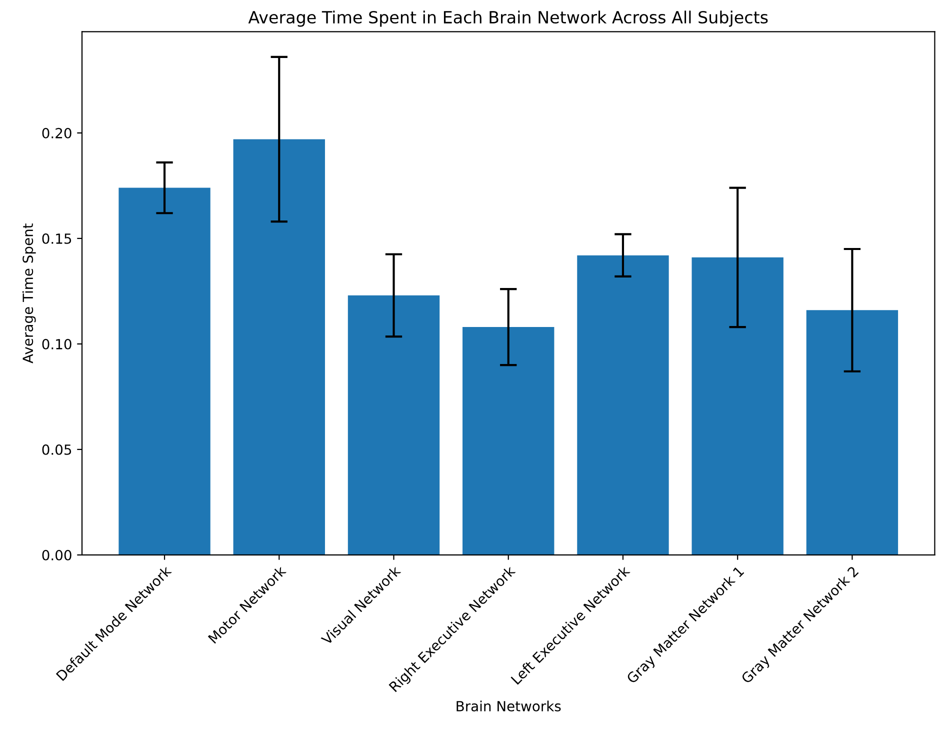 This screenshot has width=948, height=736. I want to click on y-axis-title: Average Time Spent, so click(29, 293).